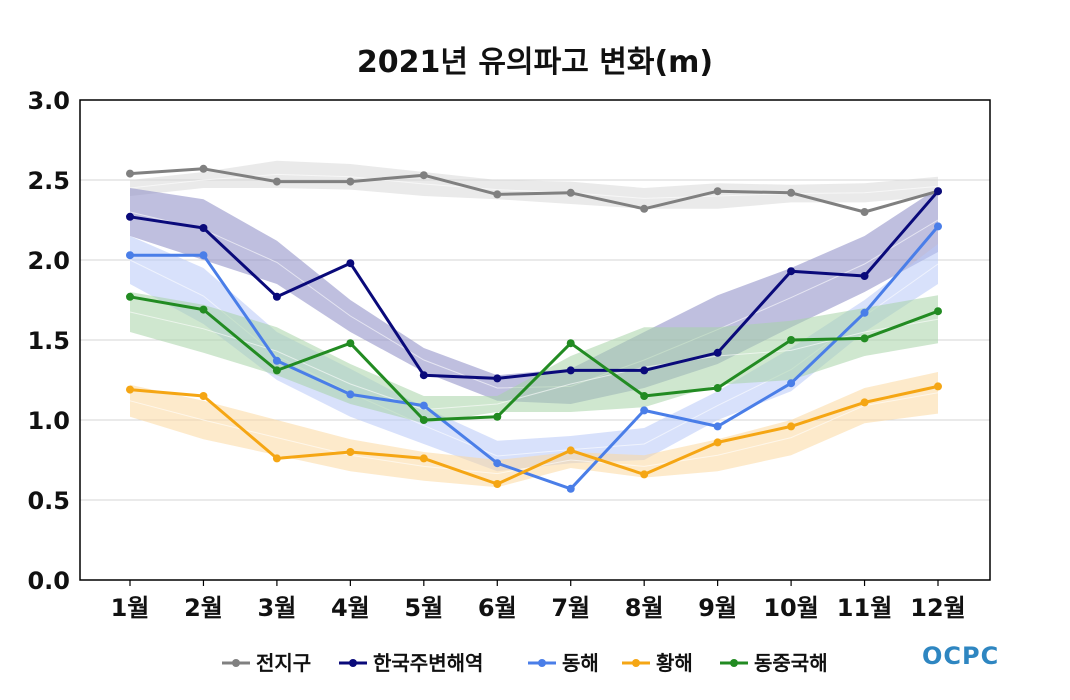  Describe the element at coordinates (350, 608) in the screenshot. I see `x-tick-label: 4월` at that location.